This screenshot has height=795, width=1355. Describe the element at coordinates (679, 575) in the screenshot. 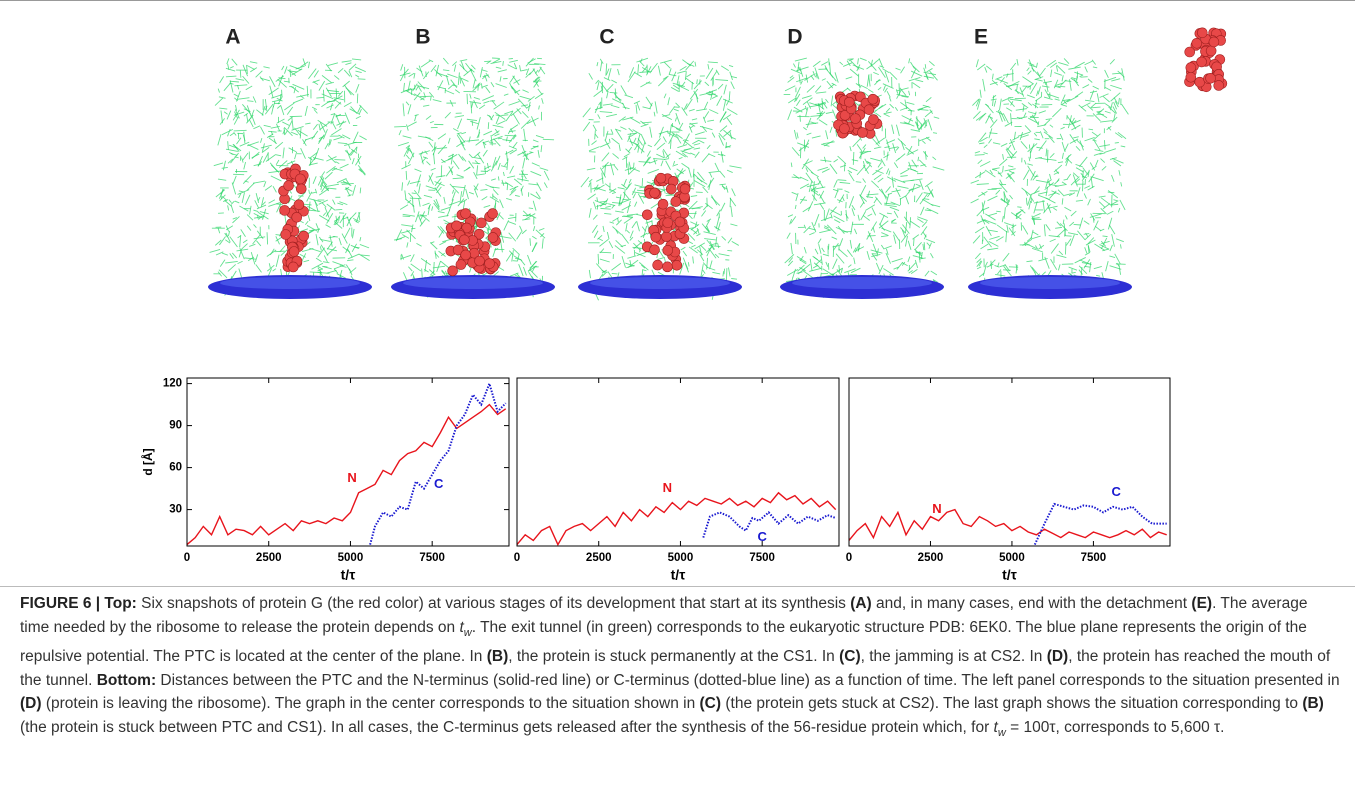

I see `x-axis-label: t/τ` at that location.